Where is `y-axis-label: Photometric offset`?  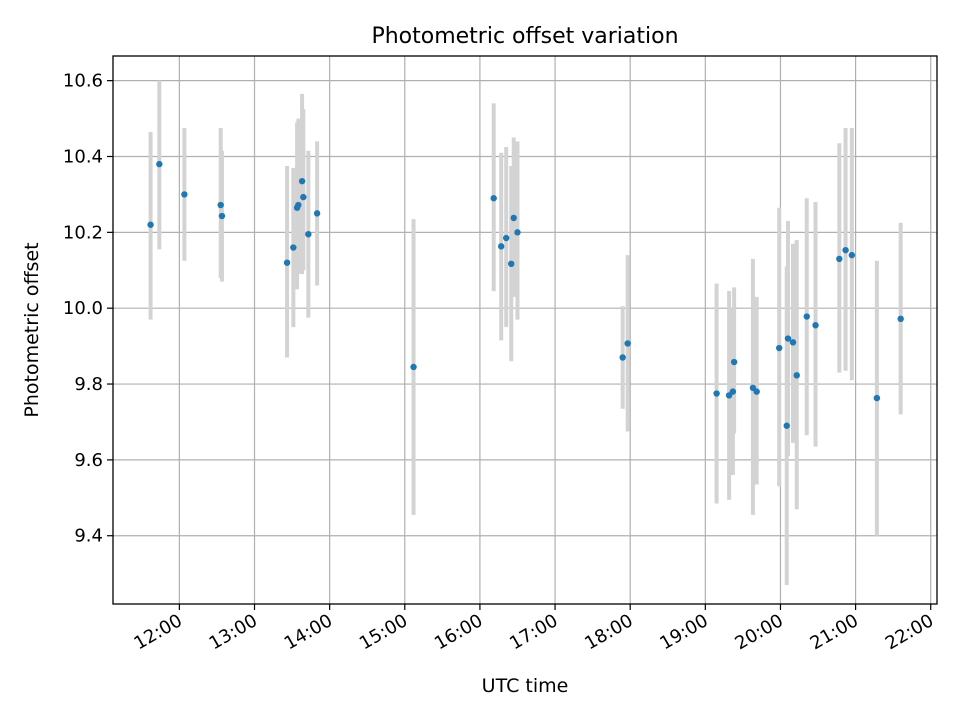
y-axis-label: Photometric offset is located at coordinates (32, 329).